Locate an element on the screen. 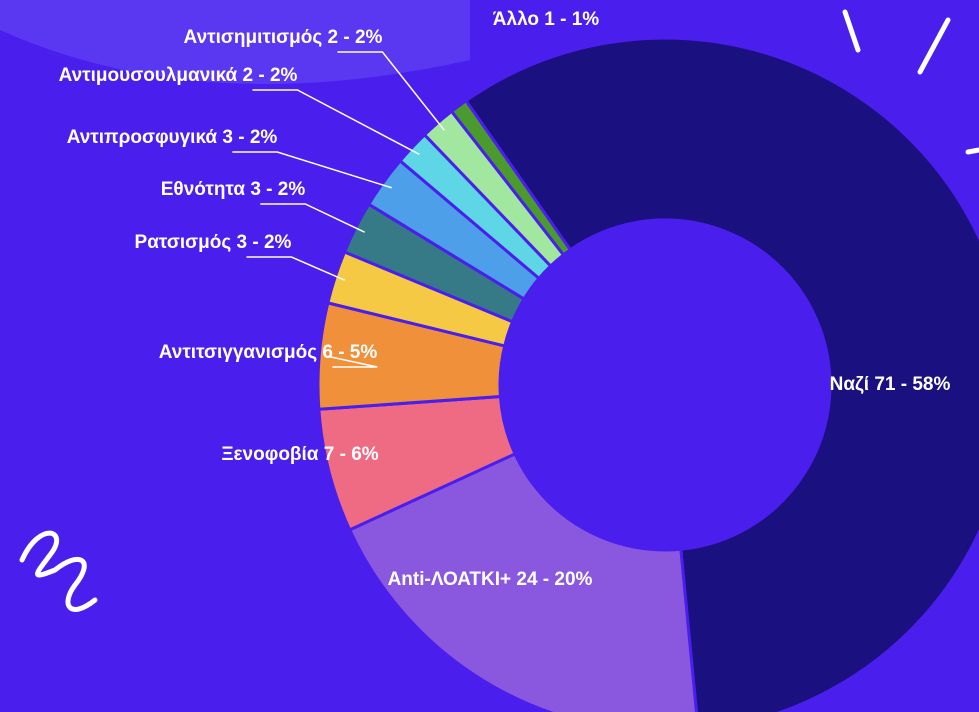 The width and height of the screenshot is (979, 712). slice-label: Άλλο 1 - 1% is located at coordinates (546, 19).